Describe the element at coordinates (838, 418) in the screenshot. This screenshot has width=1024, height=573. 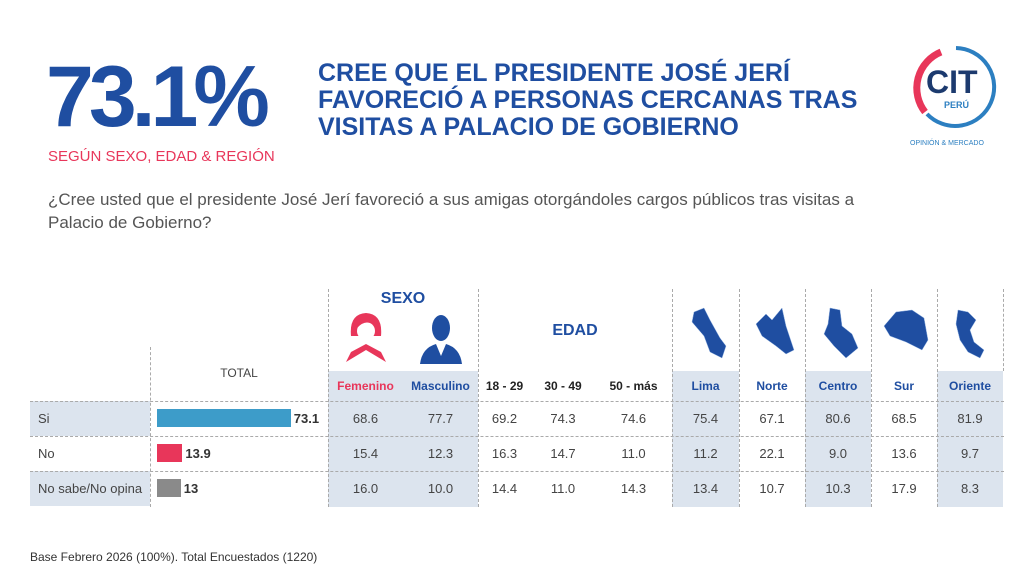
I see `table-cell: 80.6` at that location.